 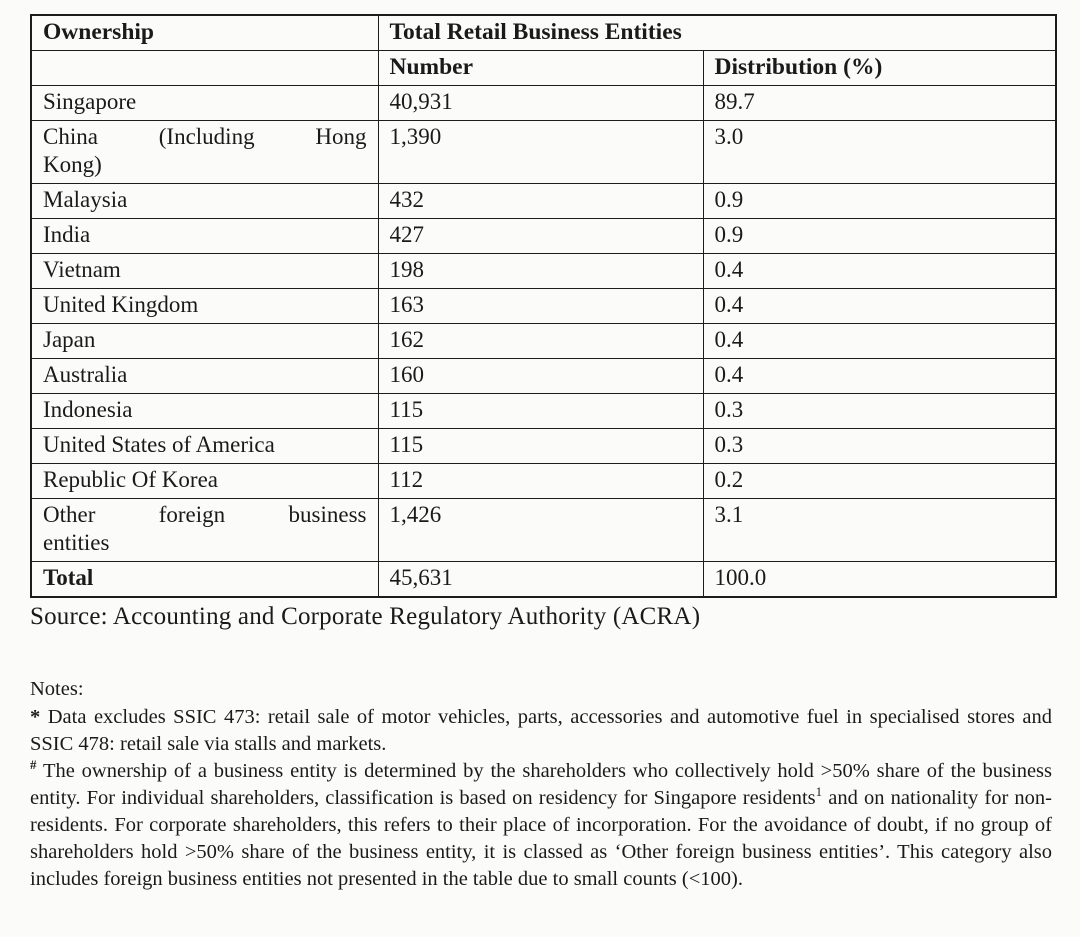 What do you see at coordinates (204, 103) in the screenshot?
I see `ownership-cell: Singapore` at bounding box center [204, 103].